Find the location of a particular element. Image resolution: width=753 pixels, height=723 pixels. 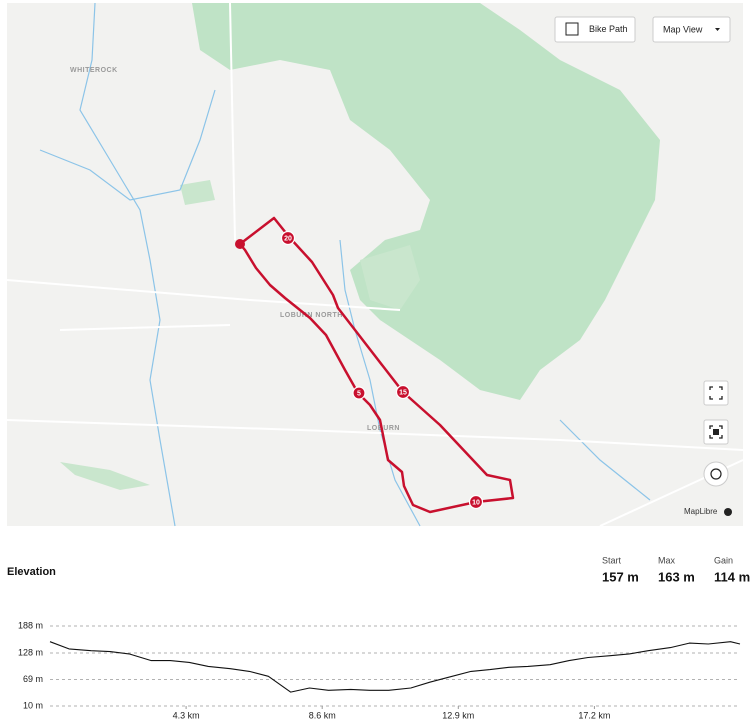

elevation-line is located at coordinates (395, 667).